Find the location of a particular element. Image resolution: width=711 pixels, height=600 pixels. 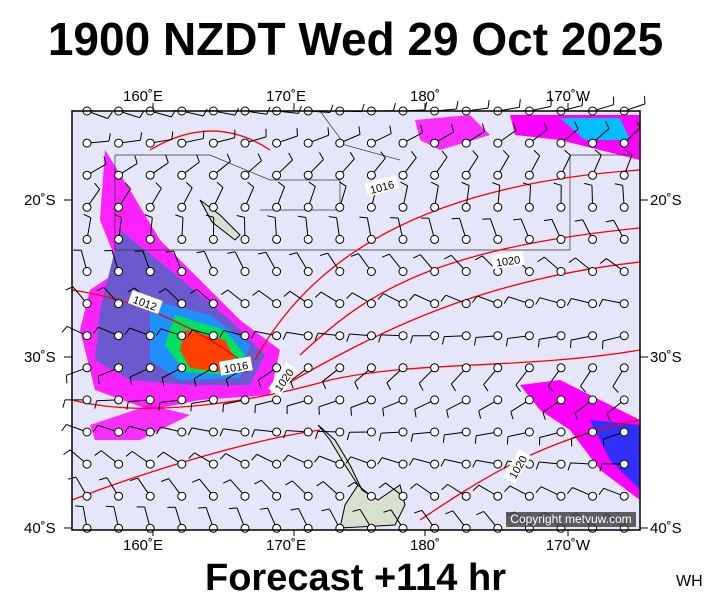

lat-label: 40˚S is located at coordinates (40, 528).